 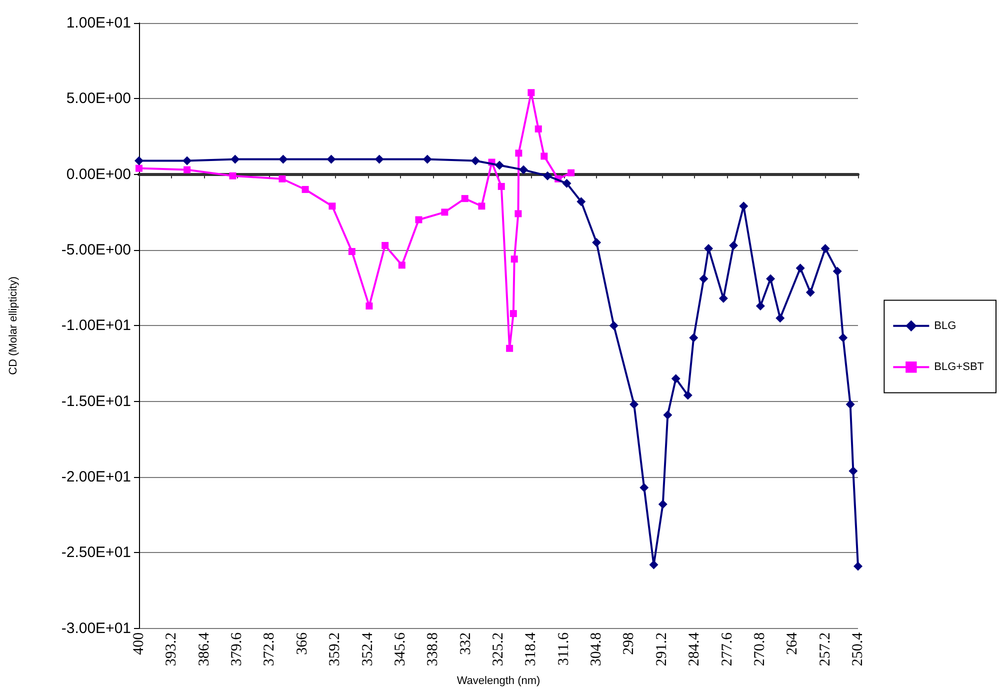 I want to click on y-tick-label: -1.00E+01, so click(x=96, y=325).